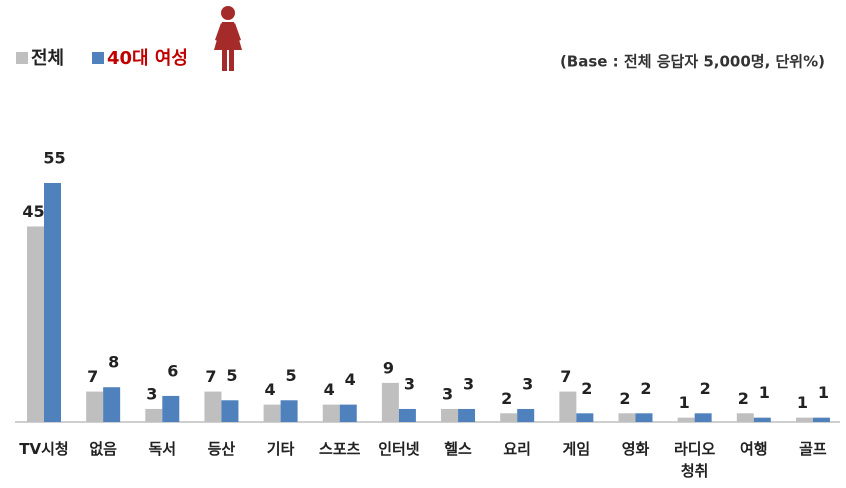 The width and height of the screenshot is (846, 488). I want to click on x-tick-label: 헬스, so click(458, 449).